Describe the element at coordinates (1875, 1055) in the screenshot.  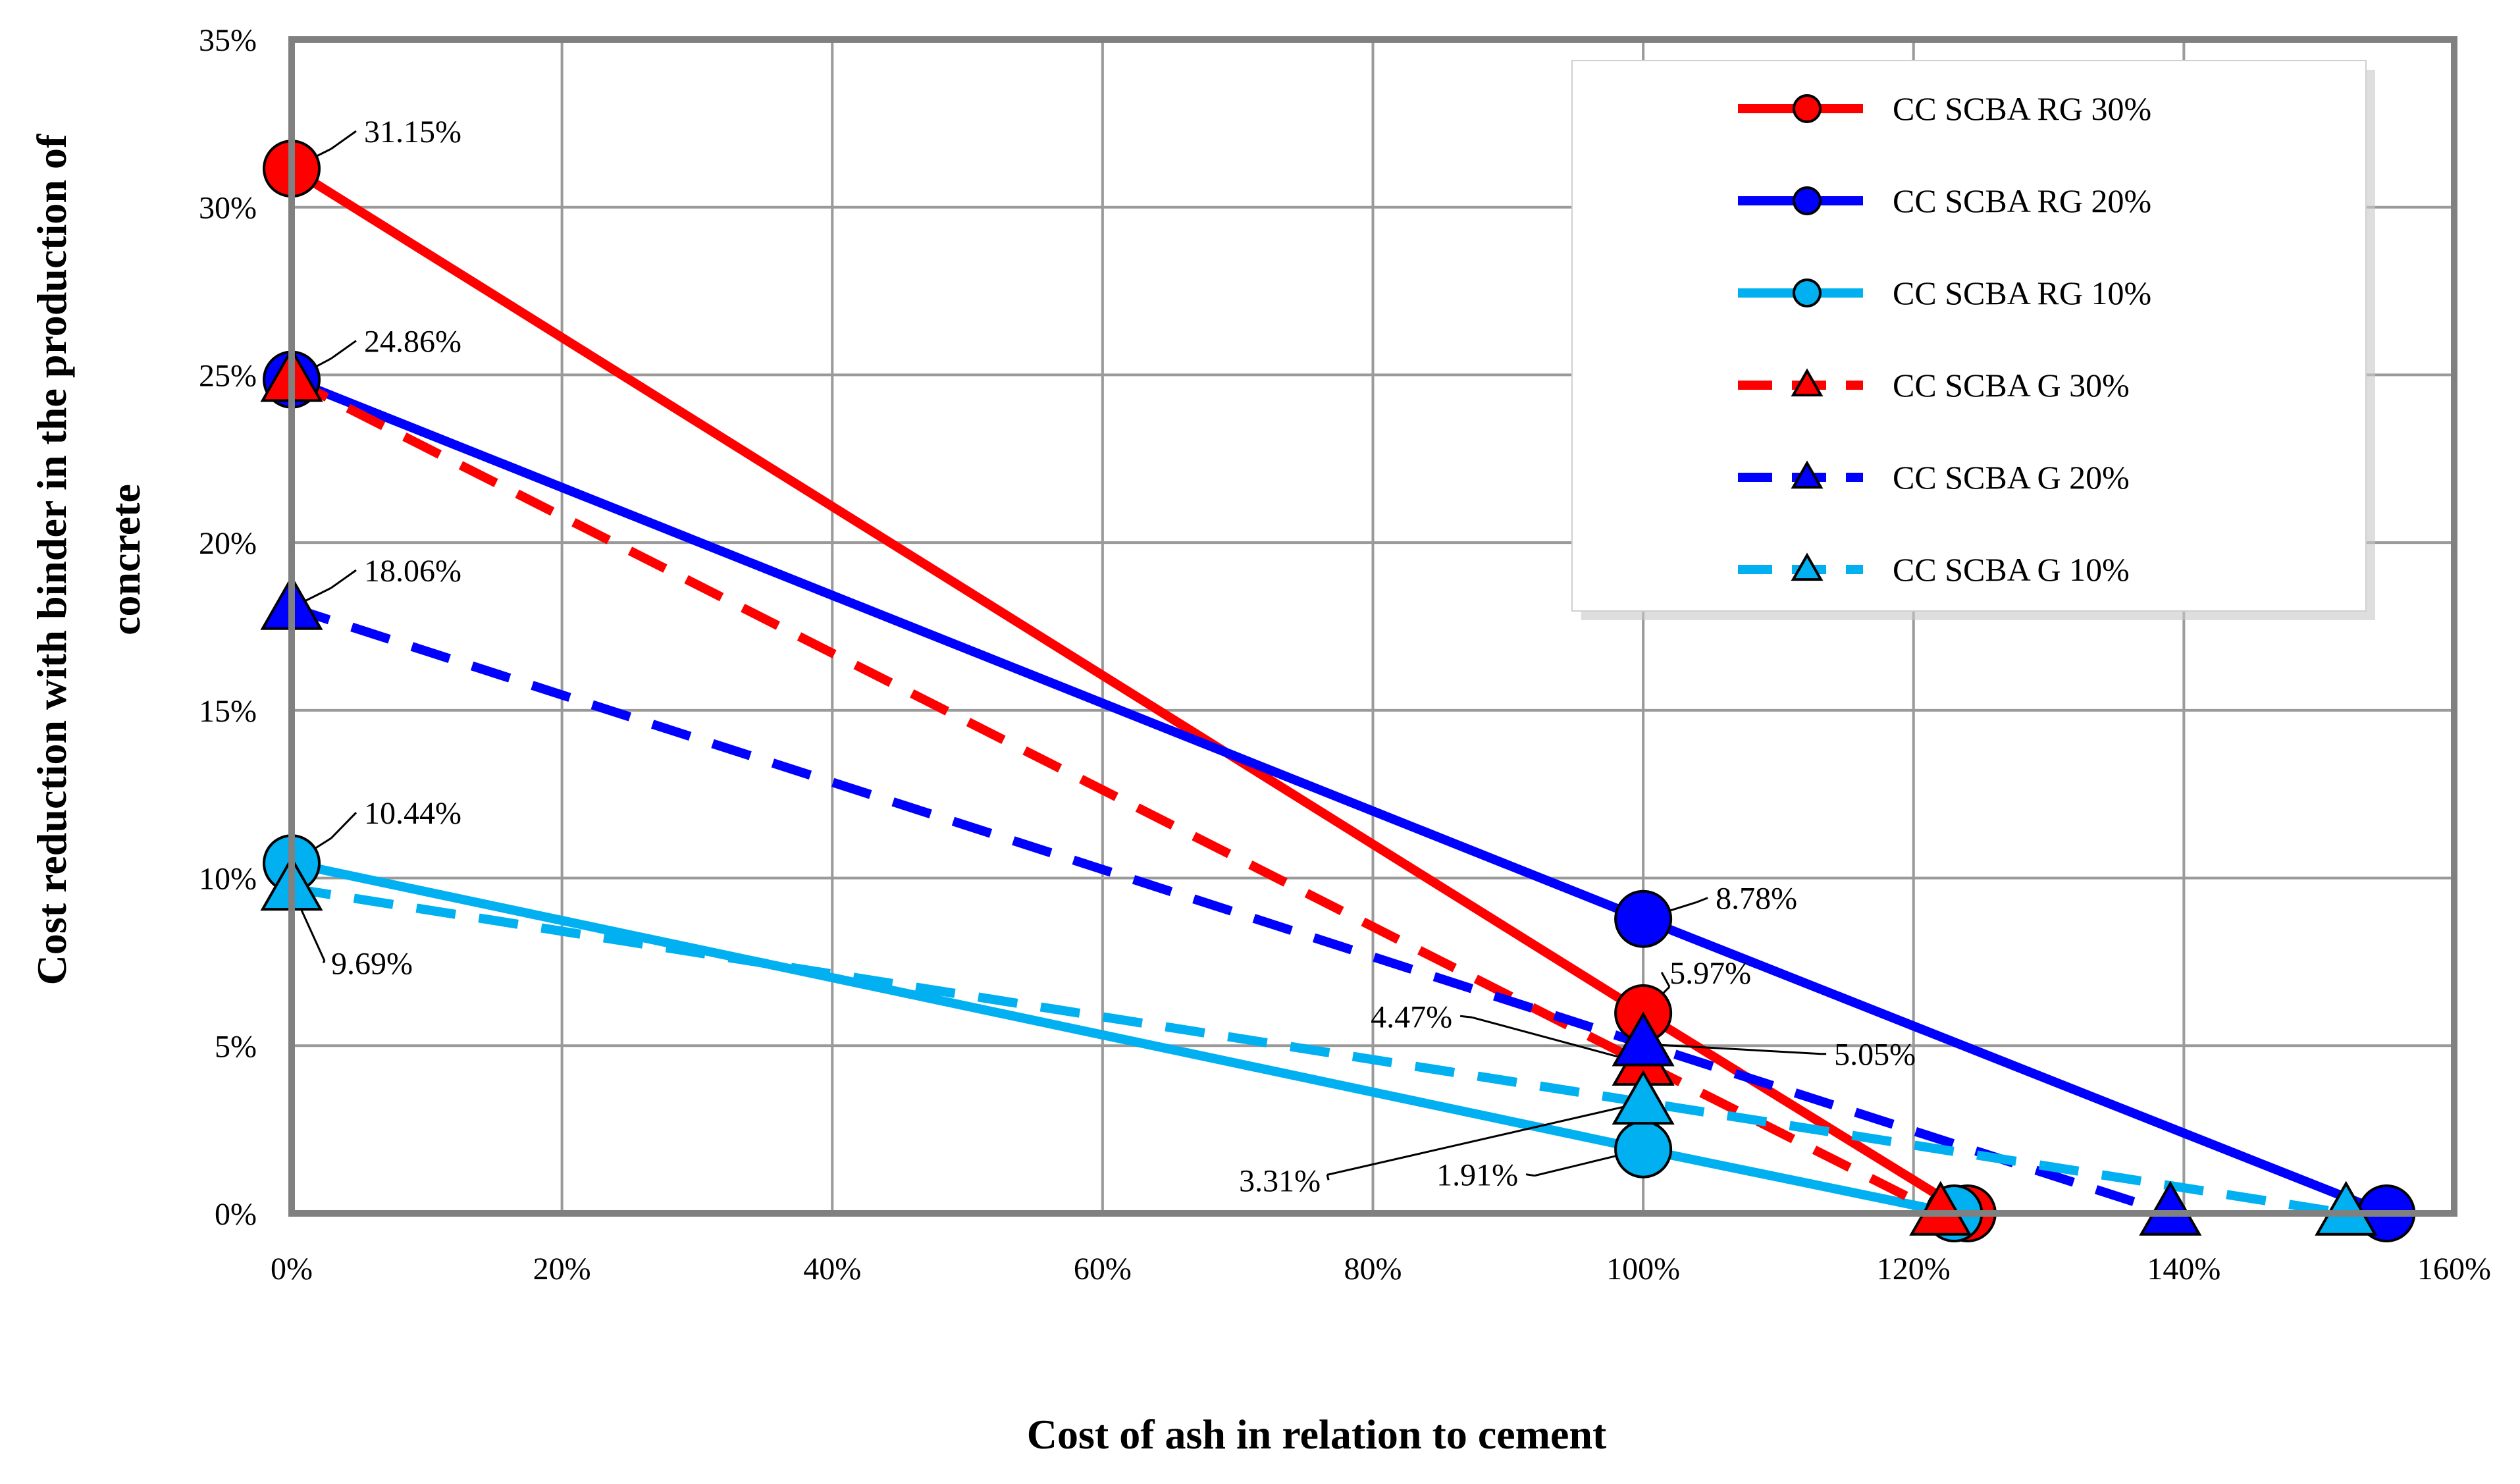
I see `data-label: 5.05%` at that location.